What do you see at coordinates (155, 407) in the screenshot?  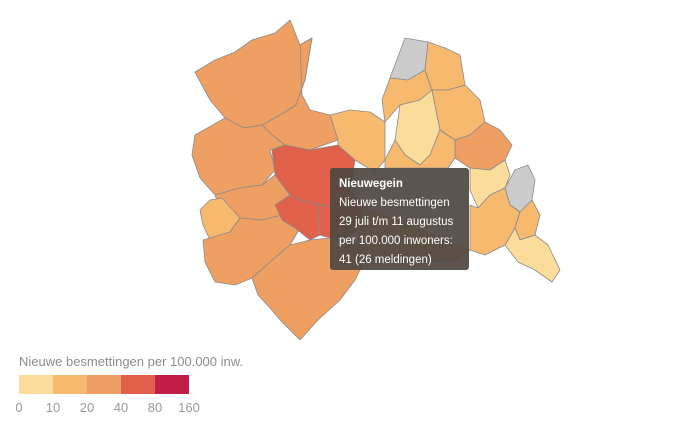 I see `legend-tick: 80` at bounding box center [155, 407].